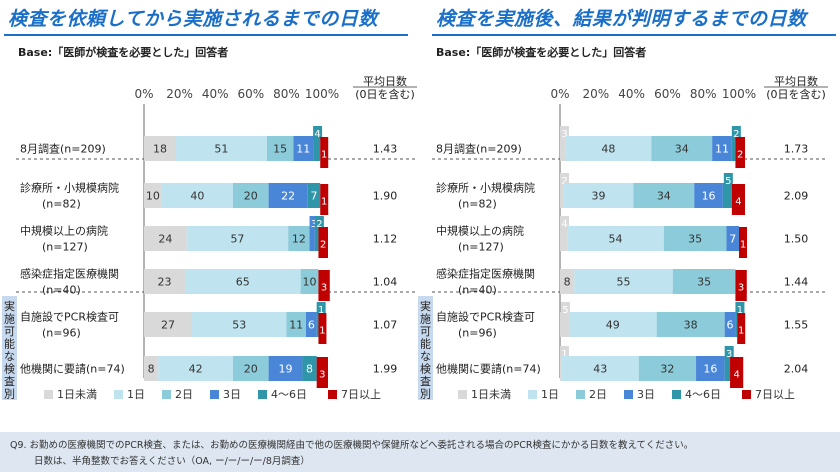  I want to click on bar-value-label: 40, so click(197, 196).